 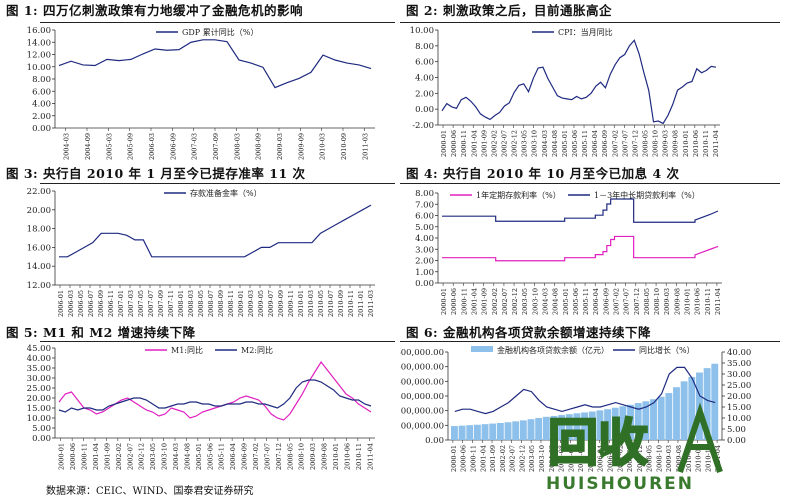 I want to click on divider, so click(x=217, y=341).